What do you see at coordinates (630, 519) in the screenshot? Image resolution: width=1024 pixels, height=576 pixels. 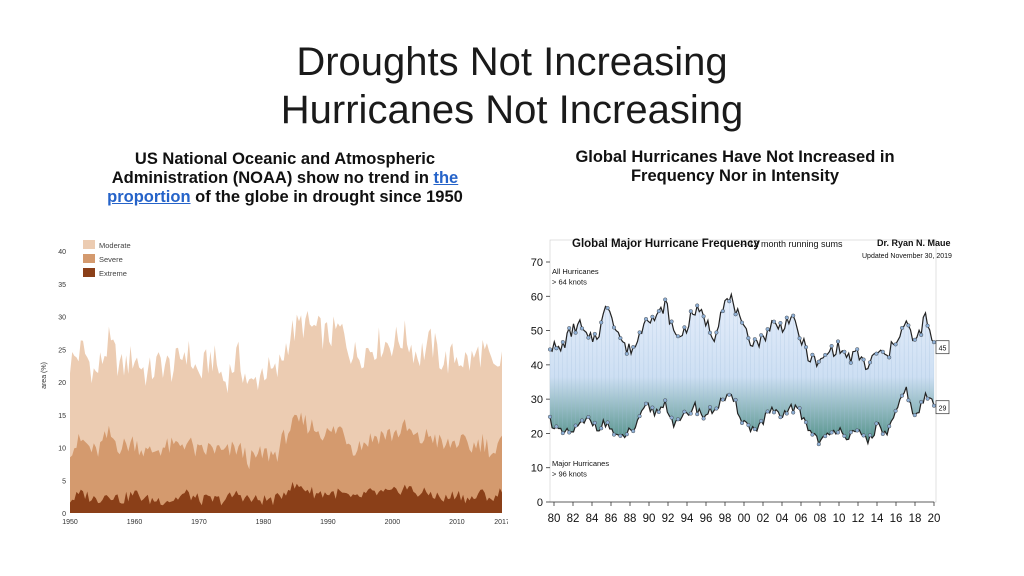 I see `hurricane-xtick-label: 88` at bounding box center [630, 519].